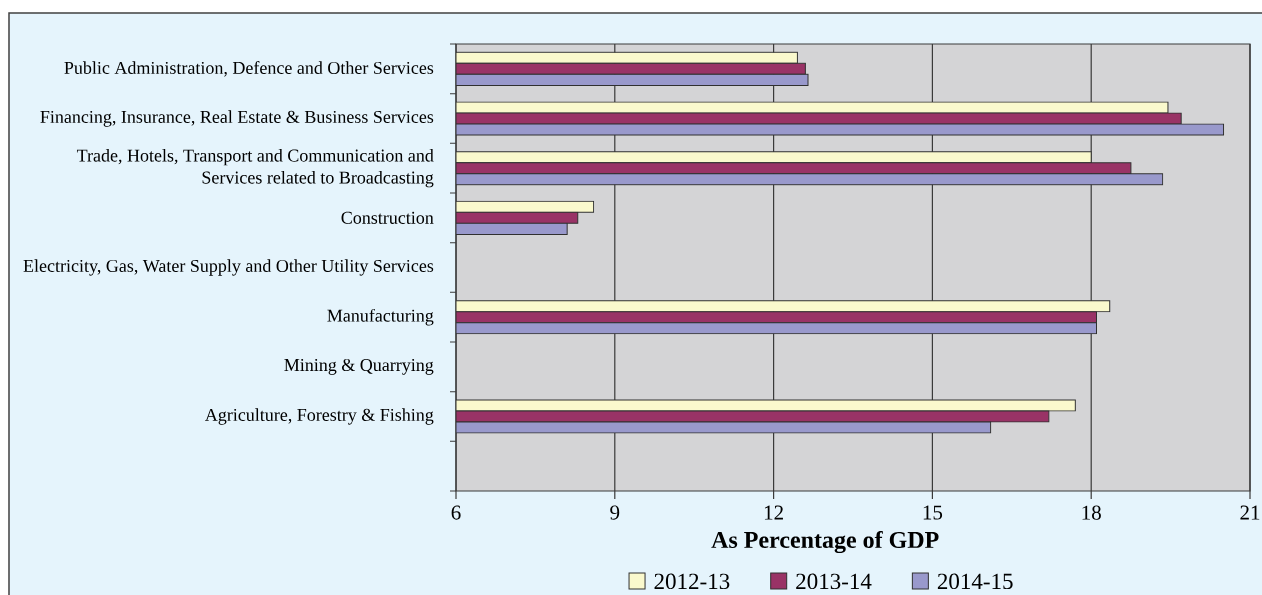  I want to click on y-tick-label: Trade, Hotels, Transport and Communication and Services related to Broadcasting, so click(255, 168).